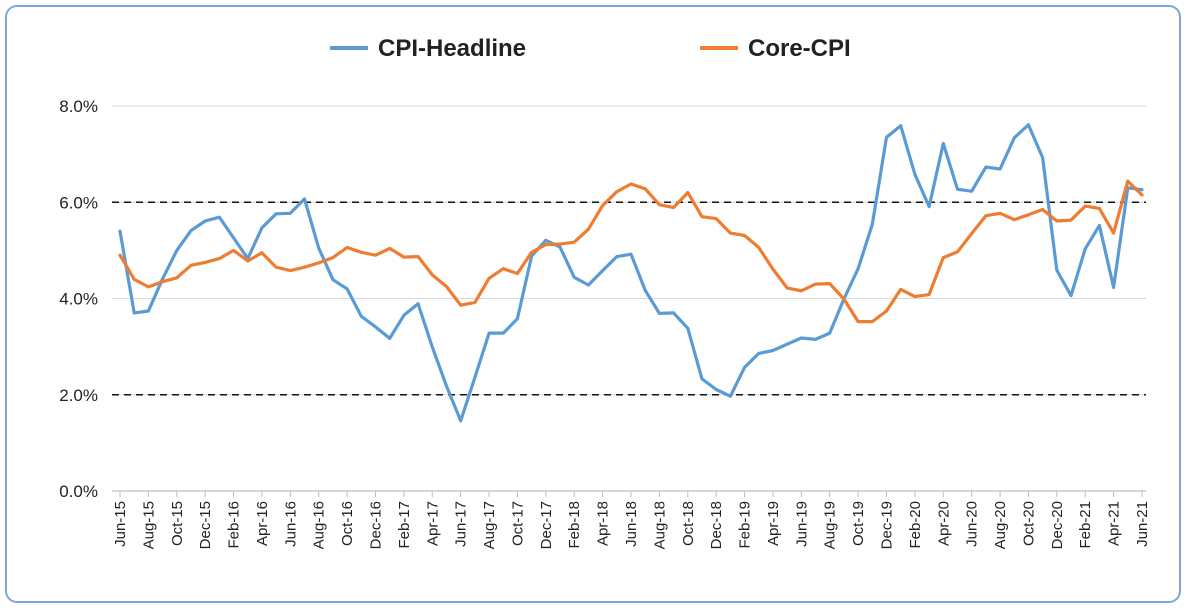 This screenshot has width=1188, height=610. Describe the element at coordinates (290, 524) in the screenshot. I see `x-tick-label: Jun-16` at that location.